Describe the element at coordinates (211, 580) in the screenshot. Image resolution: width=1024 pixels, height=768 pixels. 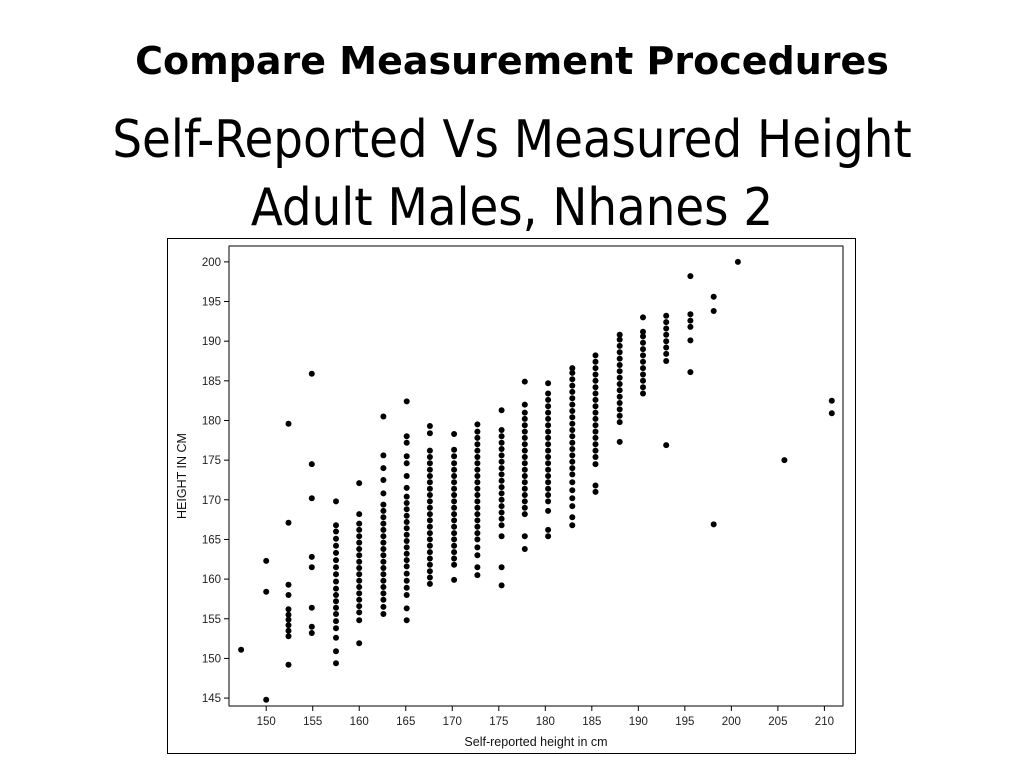
I see `y-tick-label: 160` at that location.